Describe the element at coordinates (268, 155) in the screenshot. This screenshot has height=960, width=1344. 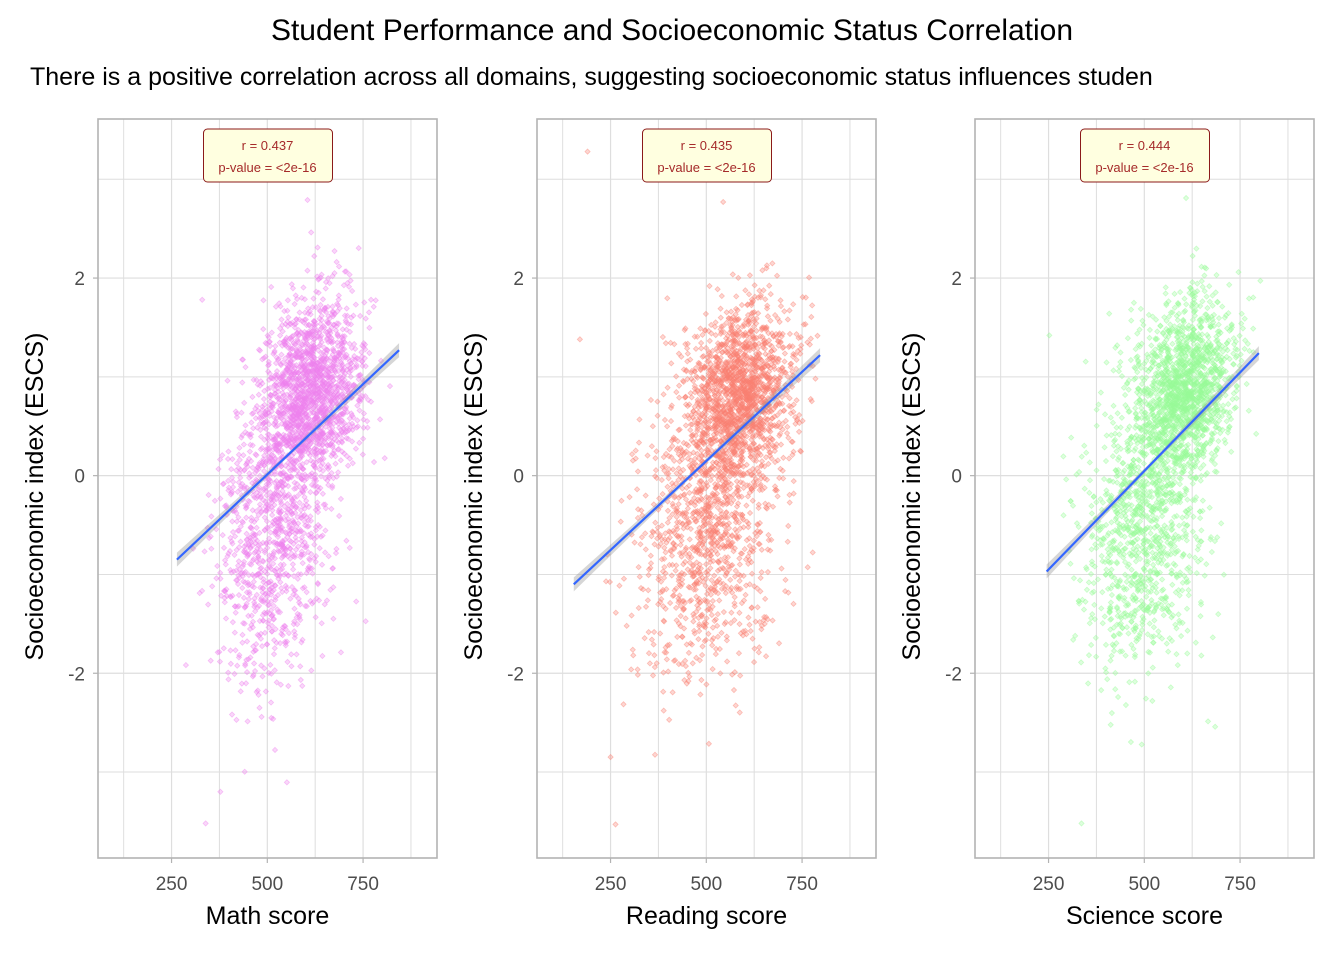
I see `annotation-box` at that location.